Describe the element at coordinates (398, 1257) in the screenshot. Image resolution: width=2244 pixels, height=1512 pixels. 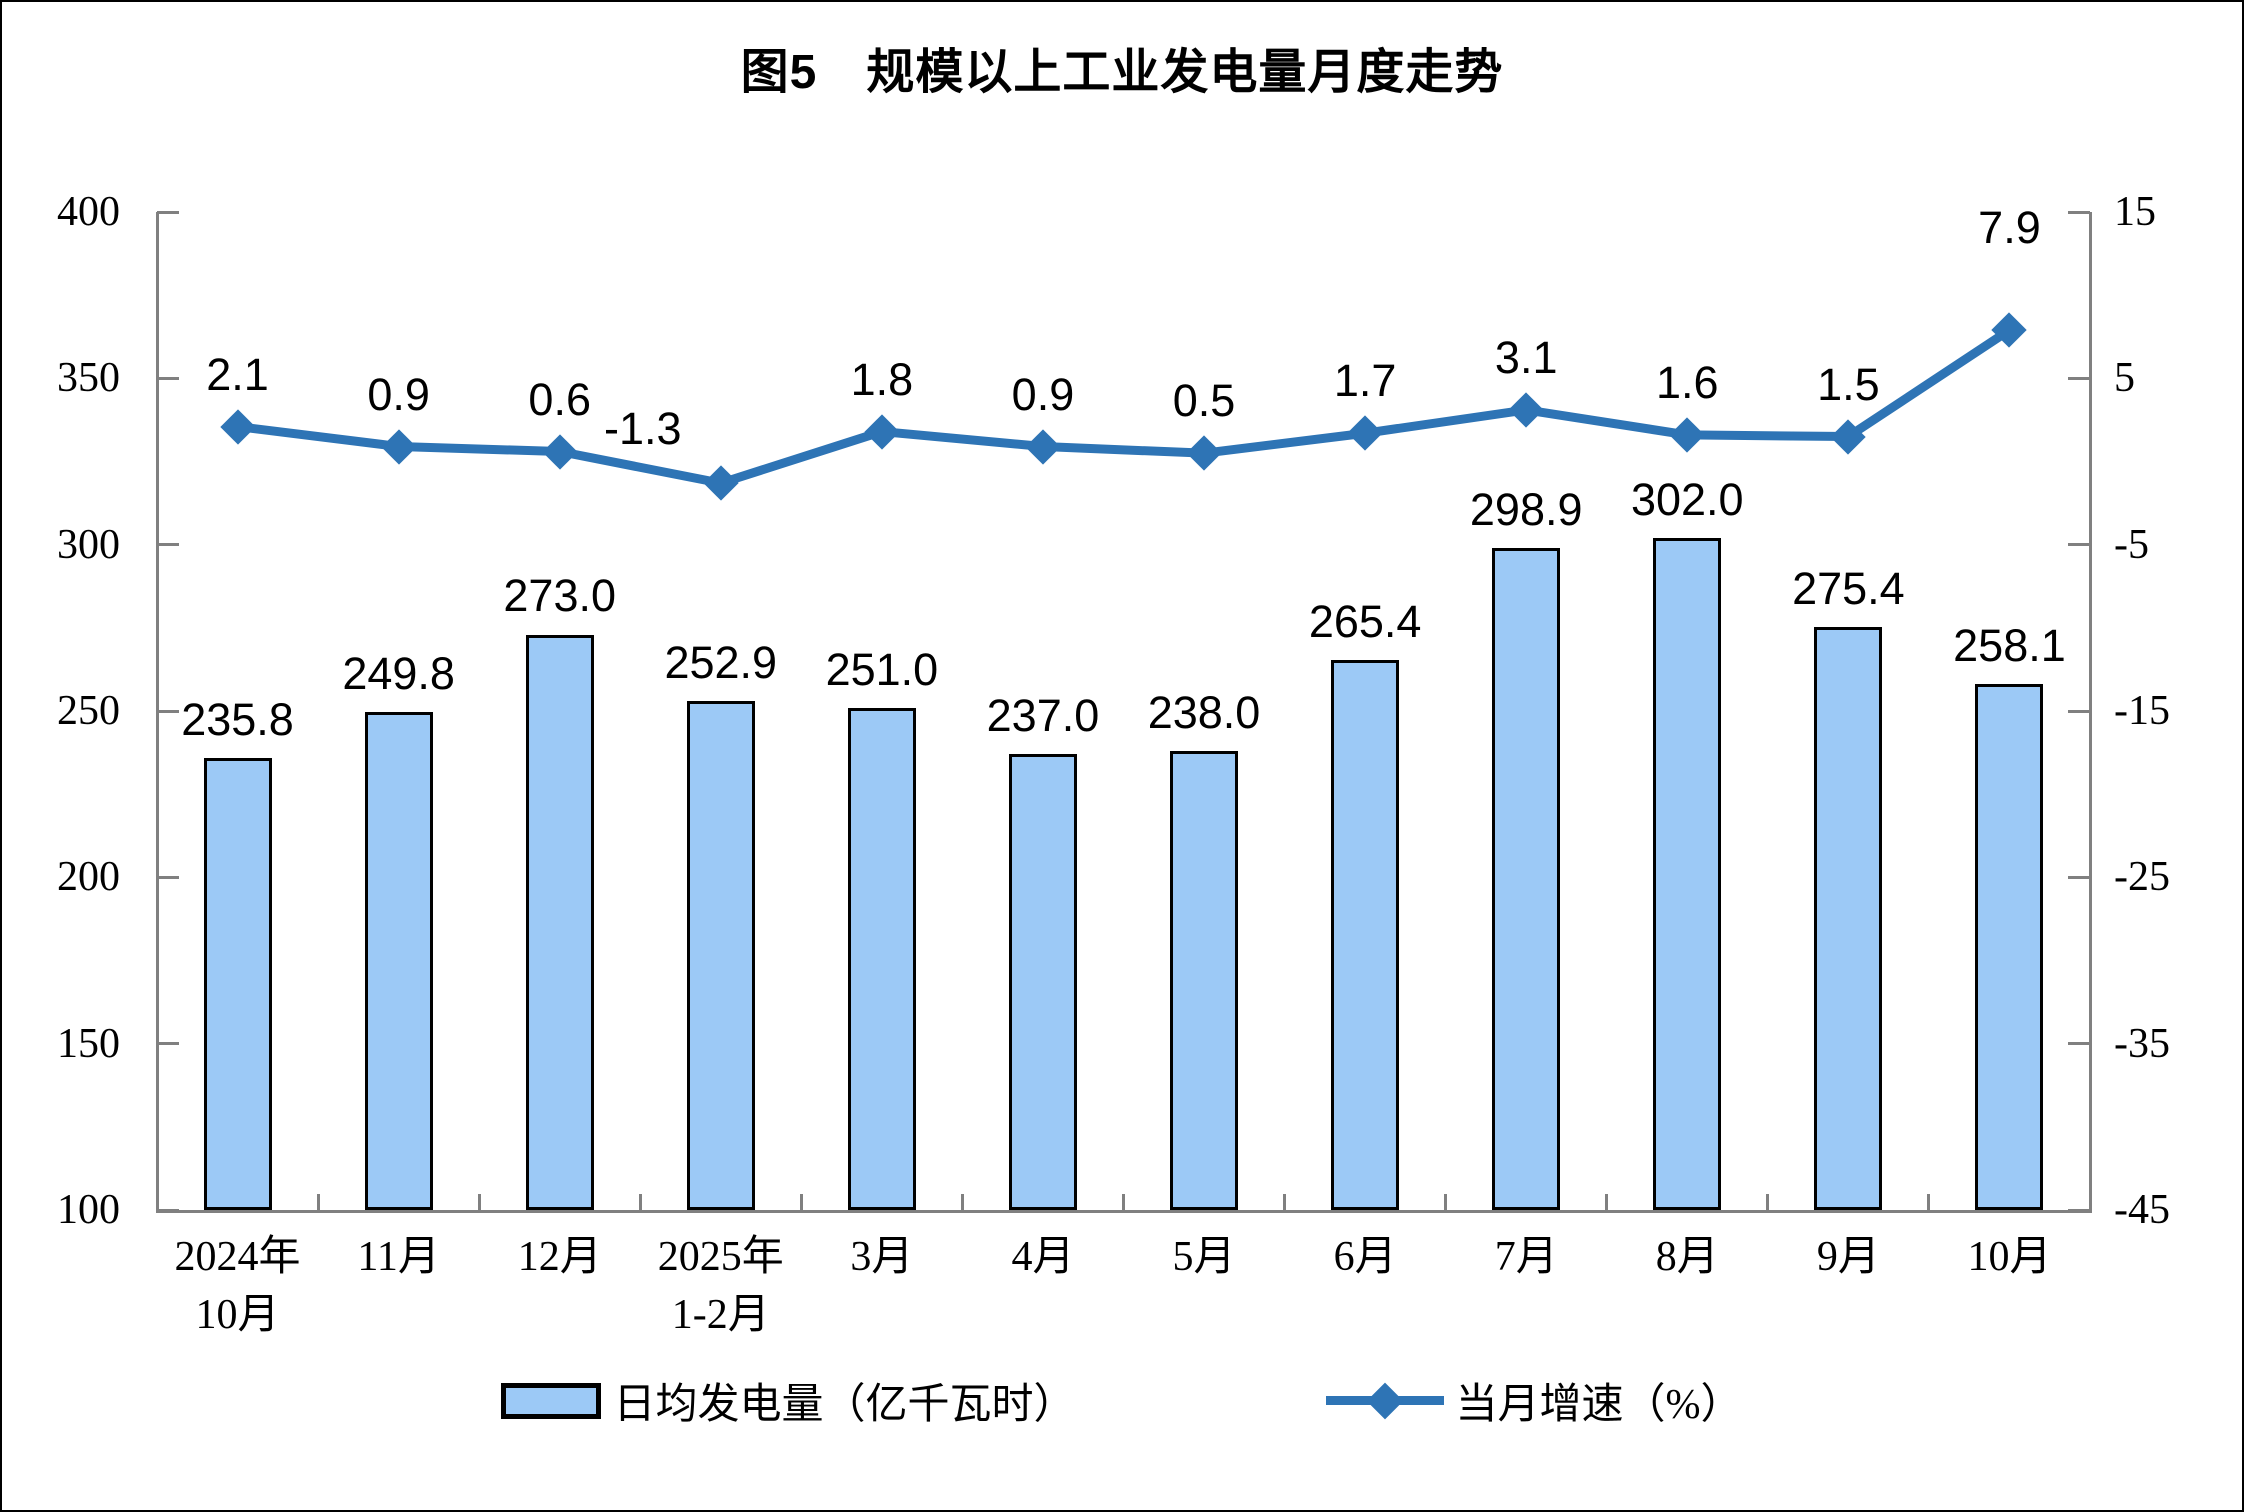
I see `x-axis-label: 11月` at that location.